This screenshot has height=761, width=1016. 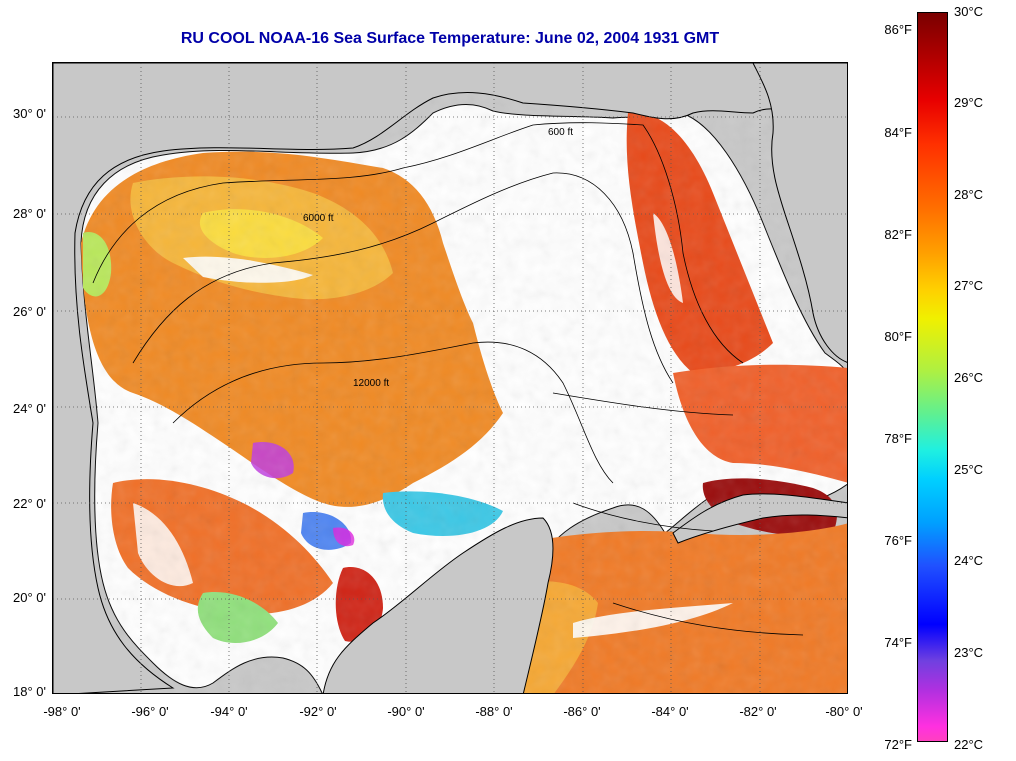 What do you see at coordinates (318, 711) in the screenshot?
I see `x-tick-92w: -92° 0'` at bounding box center [318, 711].